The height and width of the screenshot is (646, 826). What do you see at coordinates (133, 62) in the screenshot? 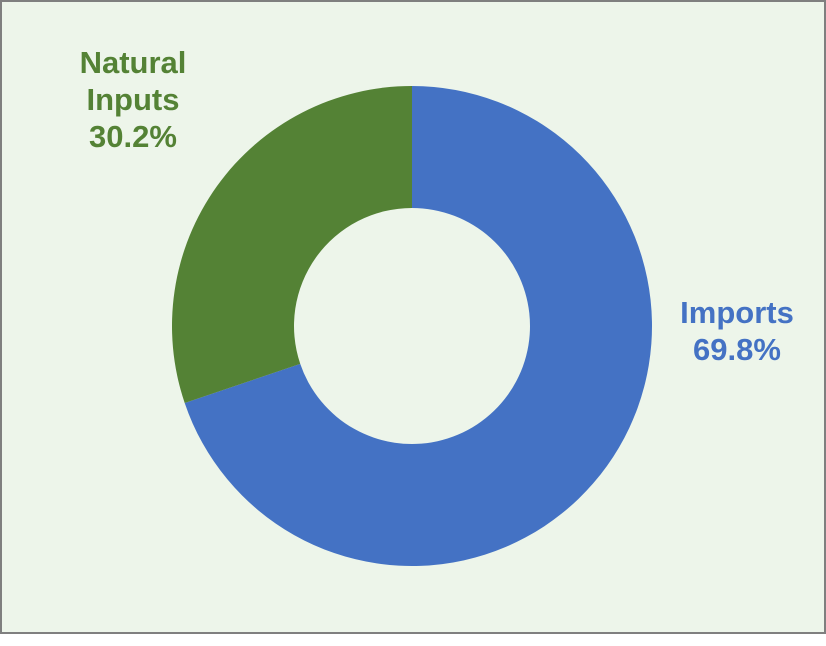
I see `data-label-natural-name-line1: Natural` at bounding box center [133, 62].